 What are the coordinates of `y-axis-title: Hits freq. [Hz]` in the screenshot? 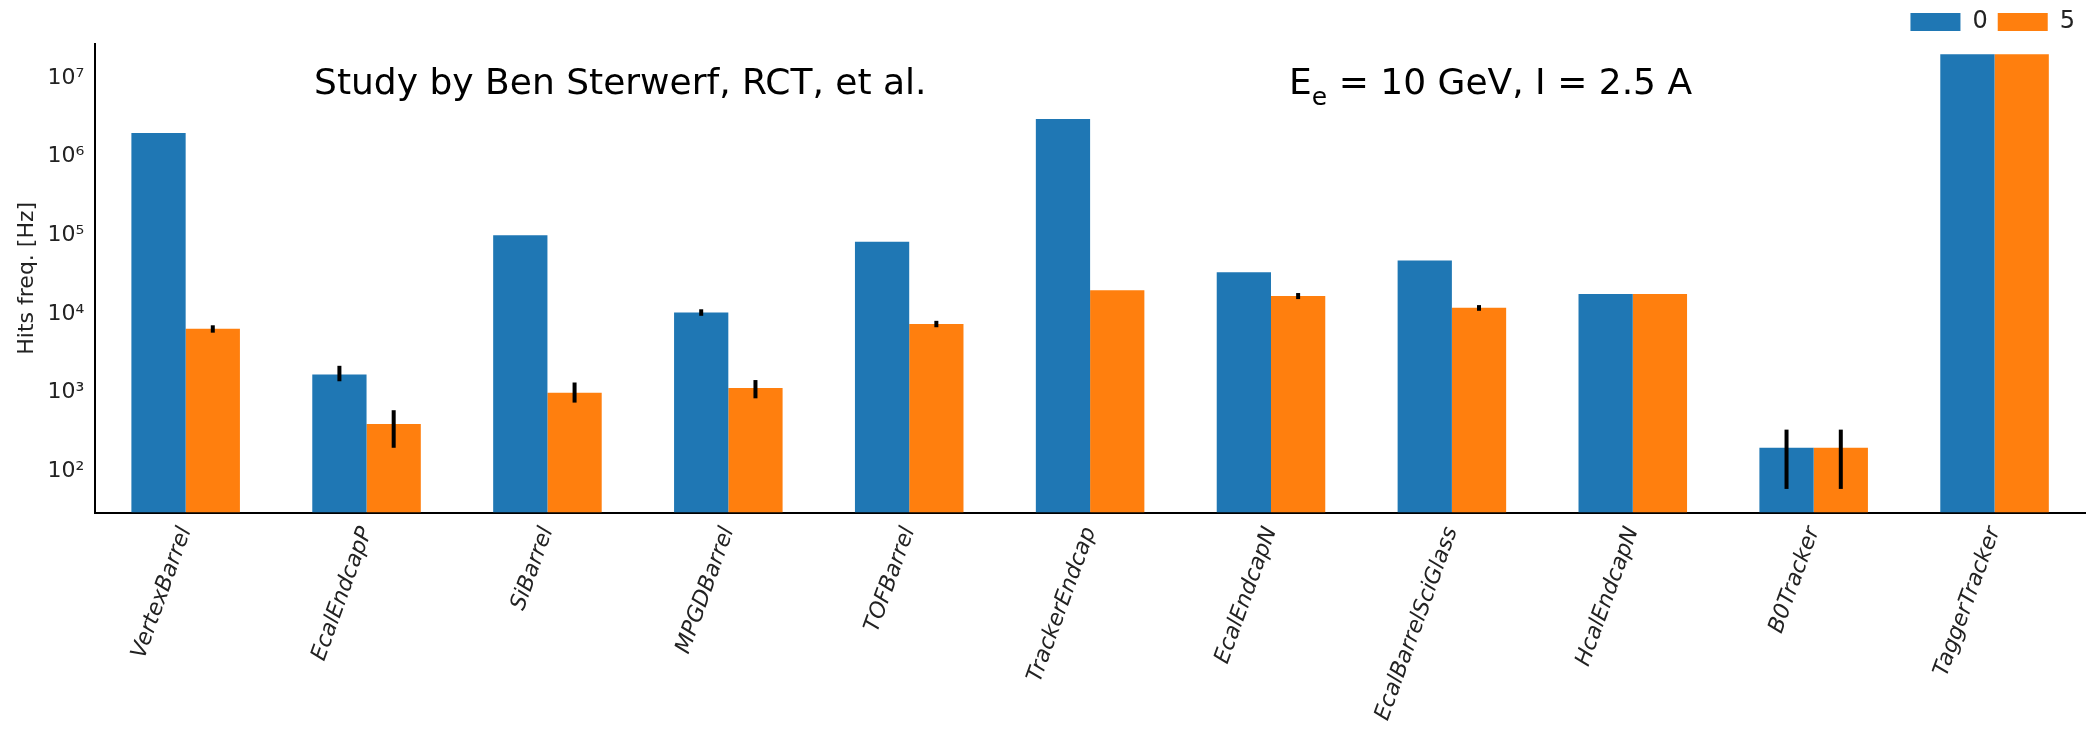 It's located at (25, 278).